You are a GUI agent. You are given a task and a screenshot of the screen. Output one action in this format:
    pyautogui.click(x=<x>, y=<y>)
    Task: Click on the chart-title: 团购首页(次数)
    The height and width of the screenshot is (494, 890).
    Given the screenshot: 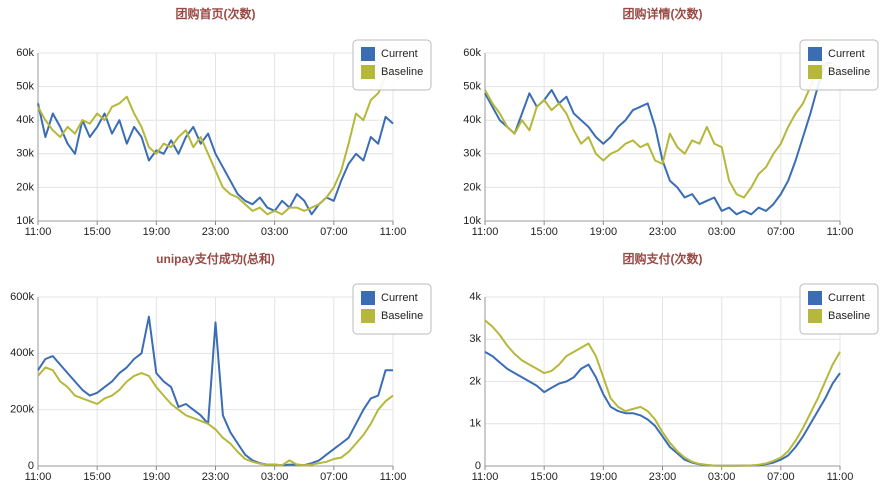 What is the action you would take?
    pyautogui.click(x=216, y=13)
    